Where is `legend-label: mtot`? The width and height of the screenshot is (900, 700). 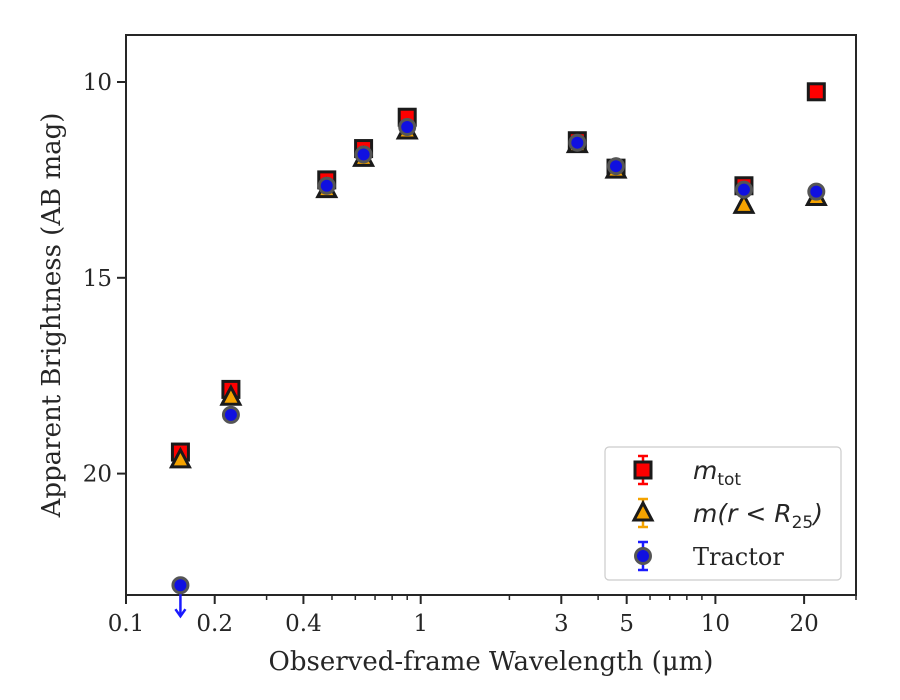
legend-label: mtot is located at coordinates (717, 473).